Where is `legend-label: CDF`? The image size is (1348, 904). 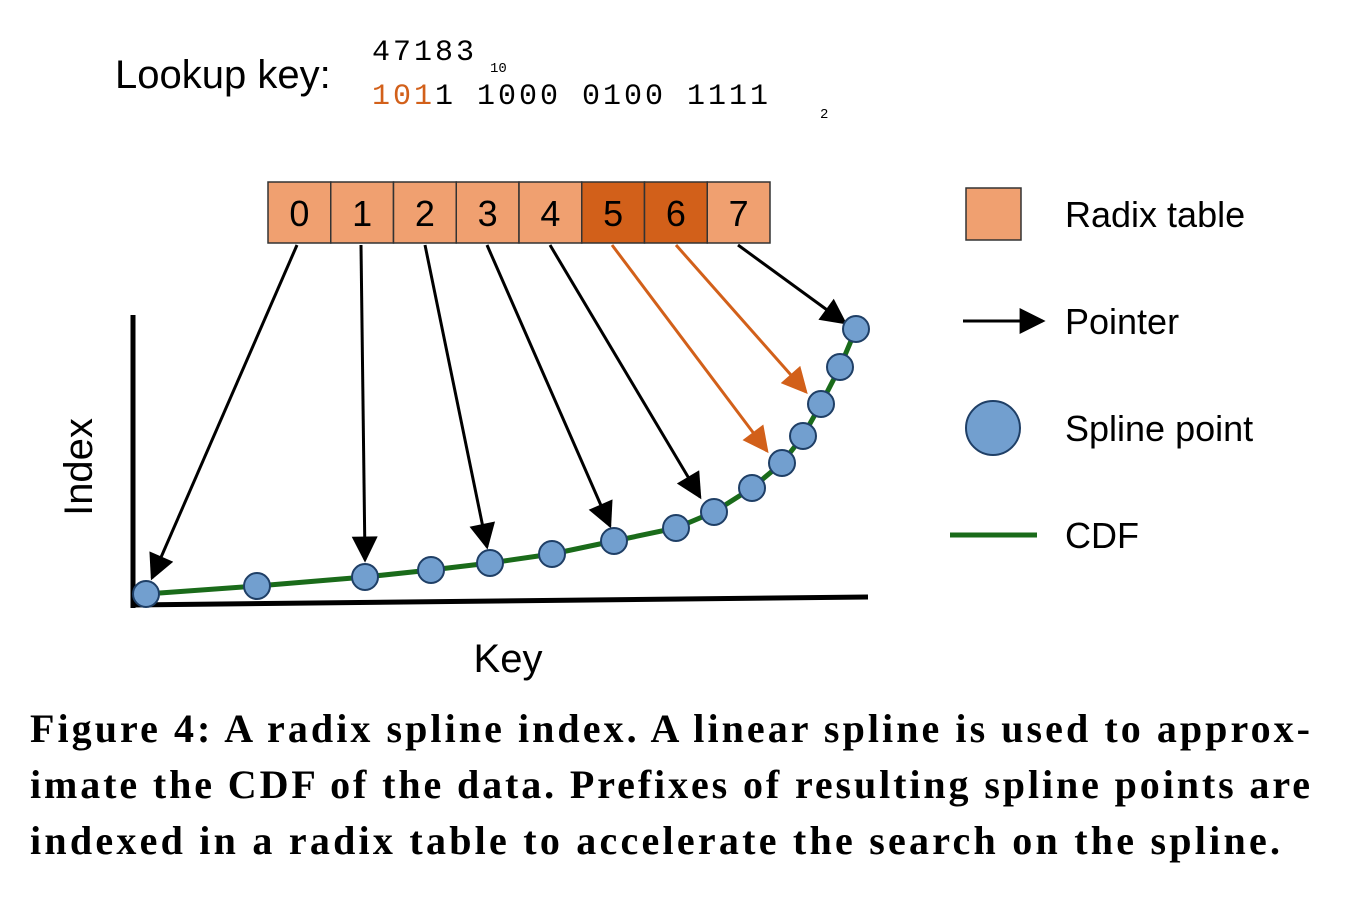
legend-label: CDF is located at coordinates (1102, 535).